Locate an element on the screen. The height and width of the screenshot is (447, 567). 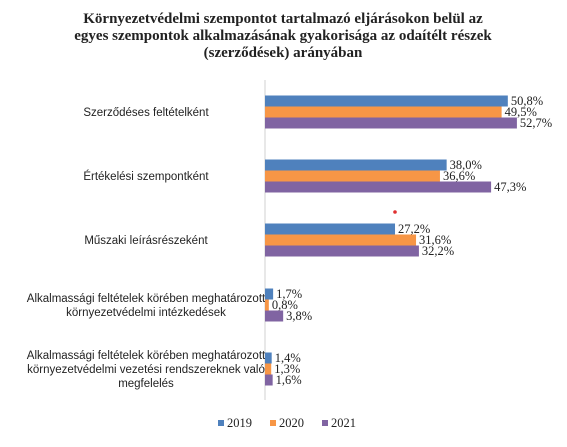
category-label: környezetvédelmi intézkedések is located at coordinates (146, 313).